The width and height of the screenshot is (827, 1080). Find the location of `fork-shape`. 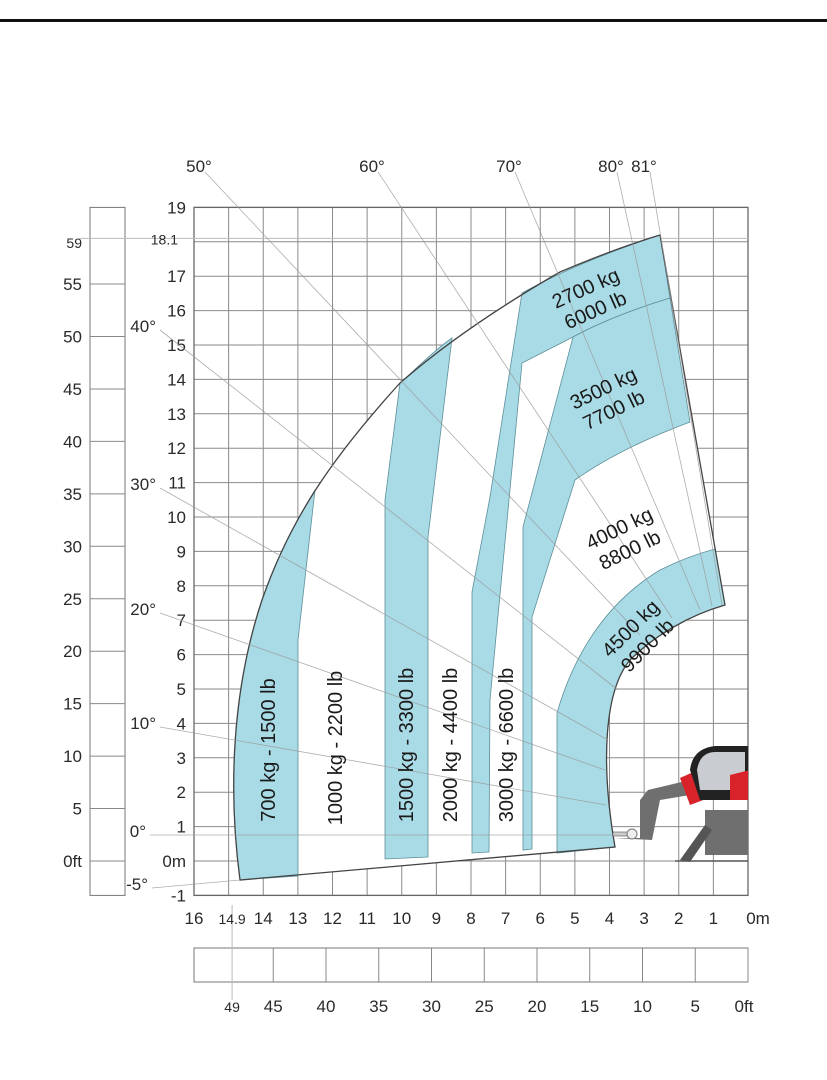

fork-shape is located at coordinates (620, 834).